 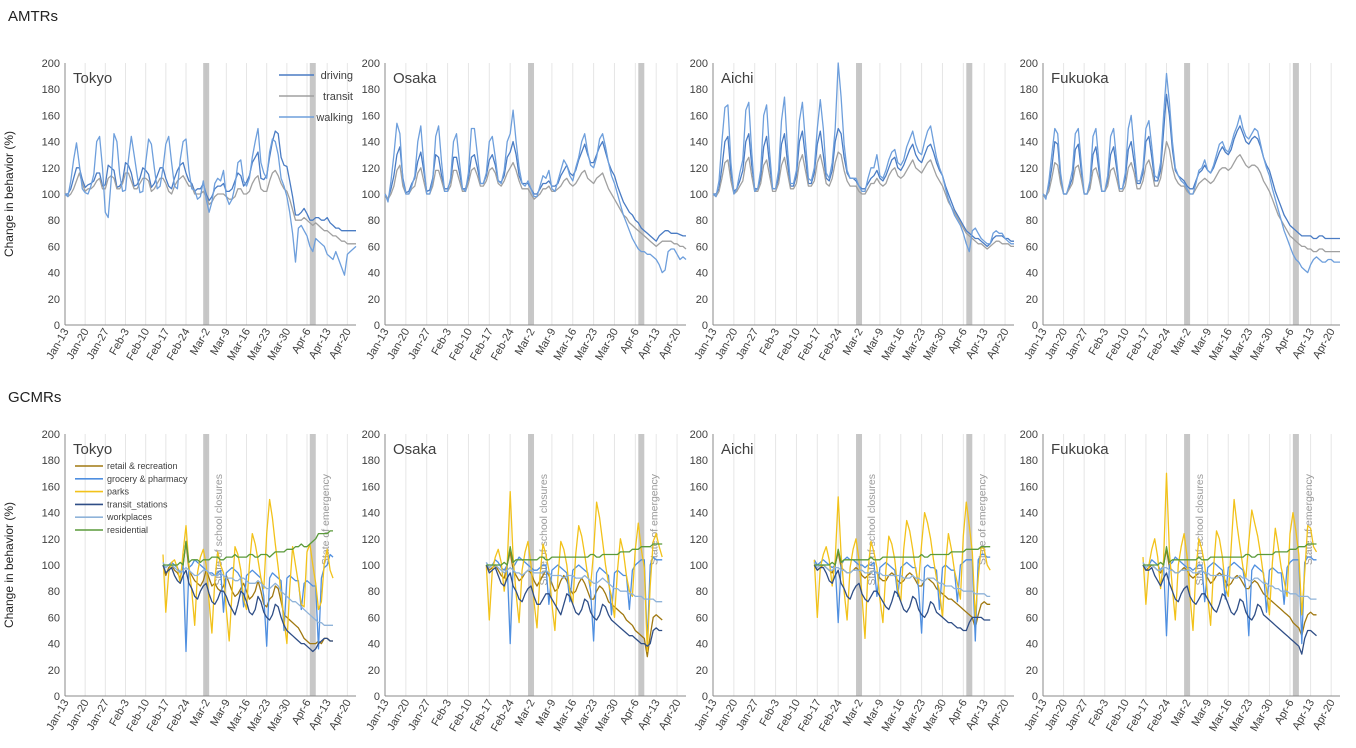 I want to click on panel-title: Aichi, so click(x=737, y=78).